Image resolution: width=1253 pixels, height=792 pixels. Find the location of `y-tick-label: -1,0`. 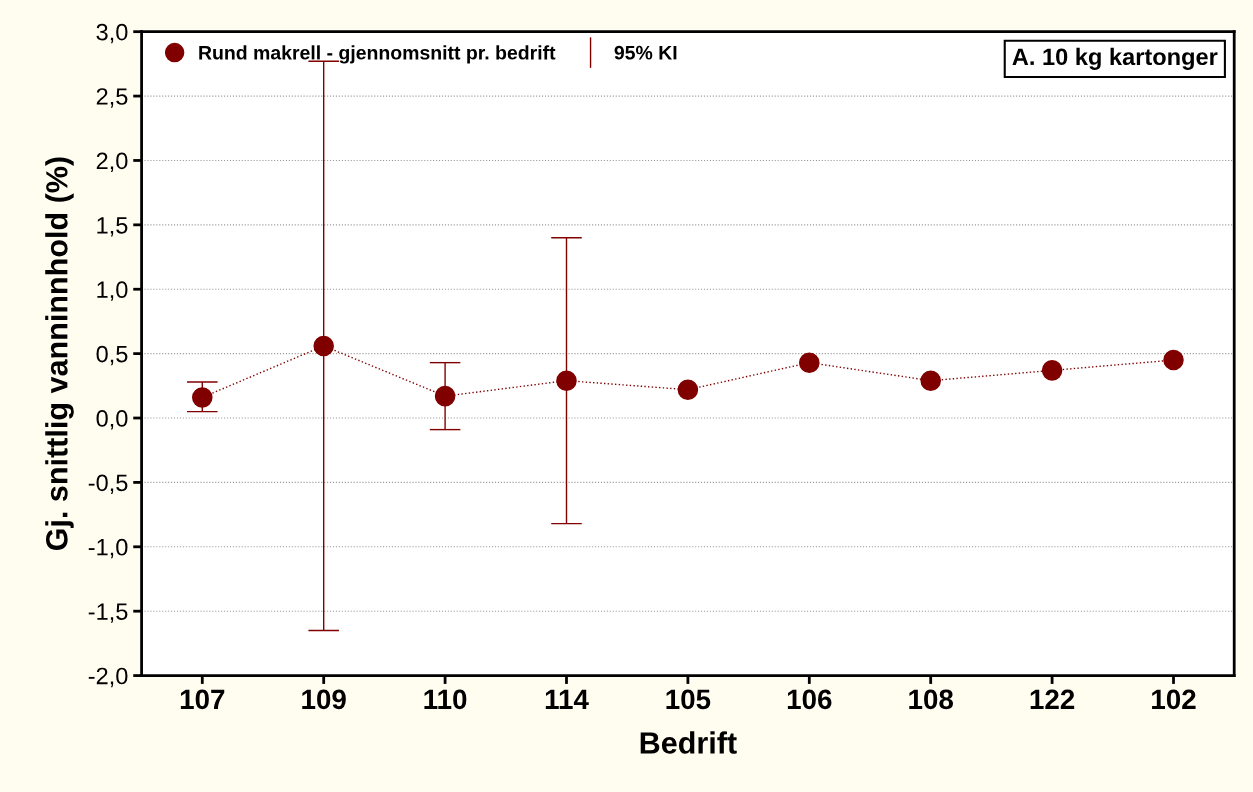

y-tick-label: -1,0 is located at coordinates (108, 548).